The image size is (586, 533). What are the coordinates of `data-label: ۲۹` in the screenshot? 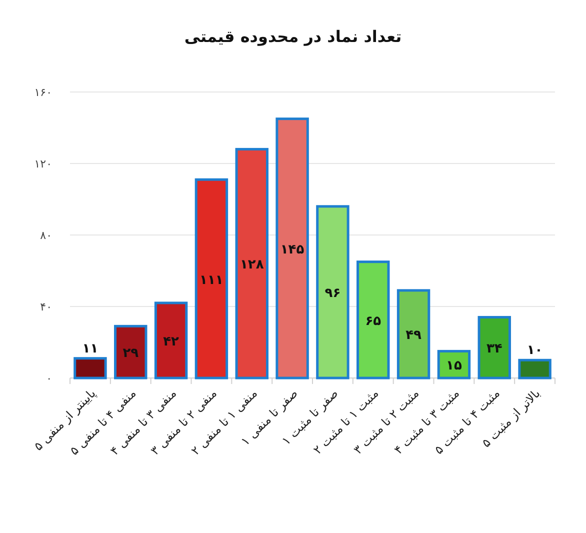 It's located at (130, 354).